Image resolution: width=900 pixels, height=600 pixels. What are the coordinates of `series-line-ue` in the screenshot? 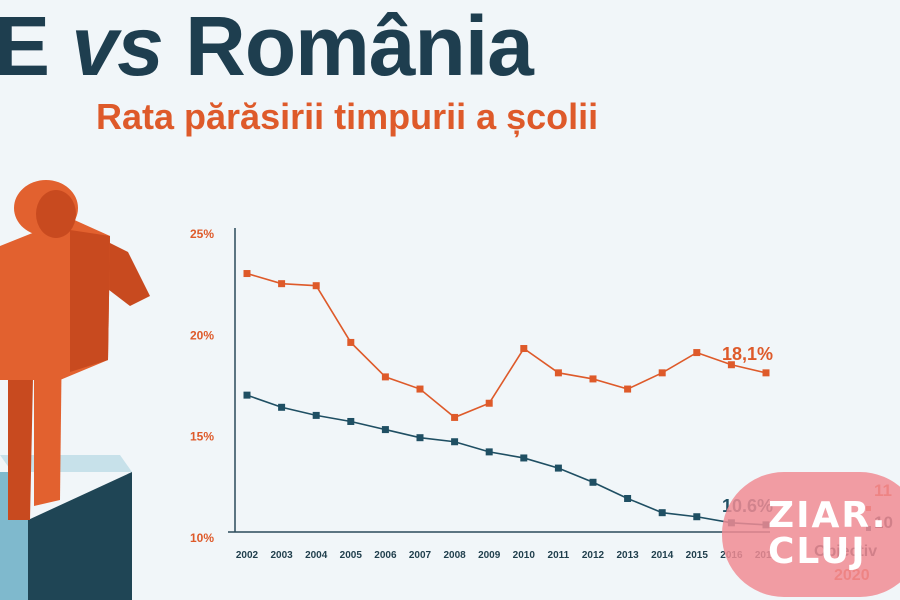 It's located at (506, 460).